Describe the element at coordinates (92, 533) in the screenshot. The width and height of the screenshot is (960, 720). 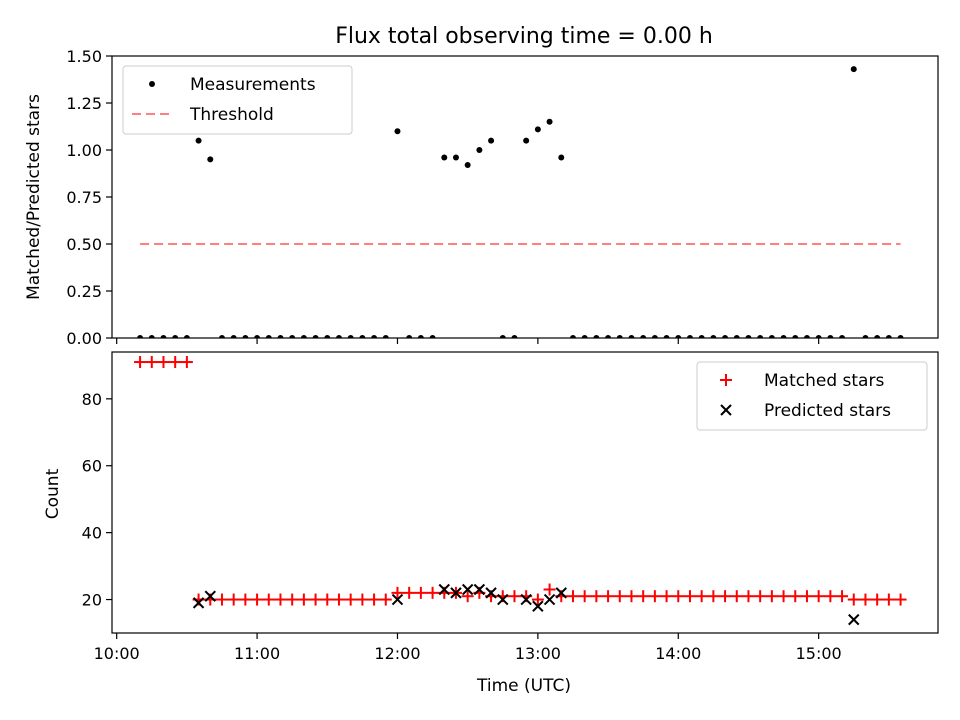
I see `bottom-y-tick-label: 40` at that location.